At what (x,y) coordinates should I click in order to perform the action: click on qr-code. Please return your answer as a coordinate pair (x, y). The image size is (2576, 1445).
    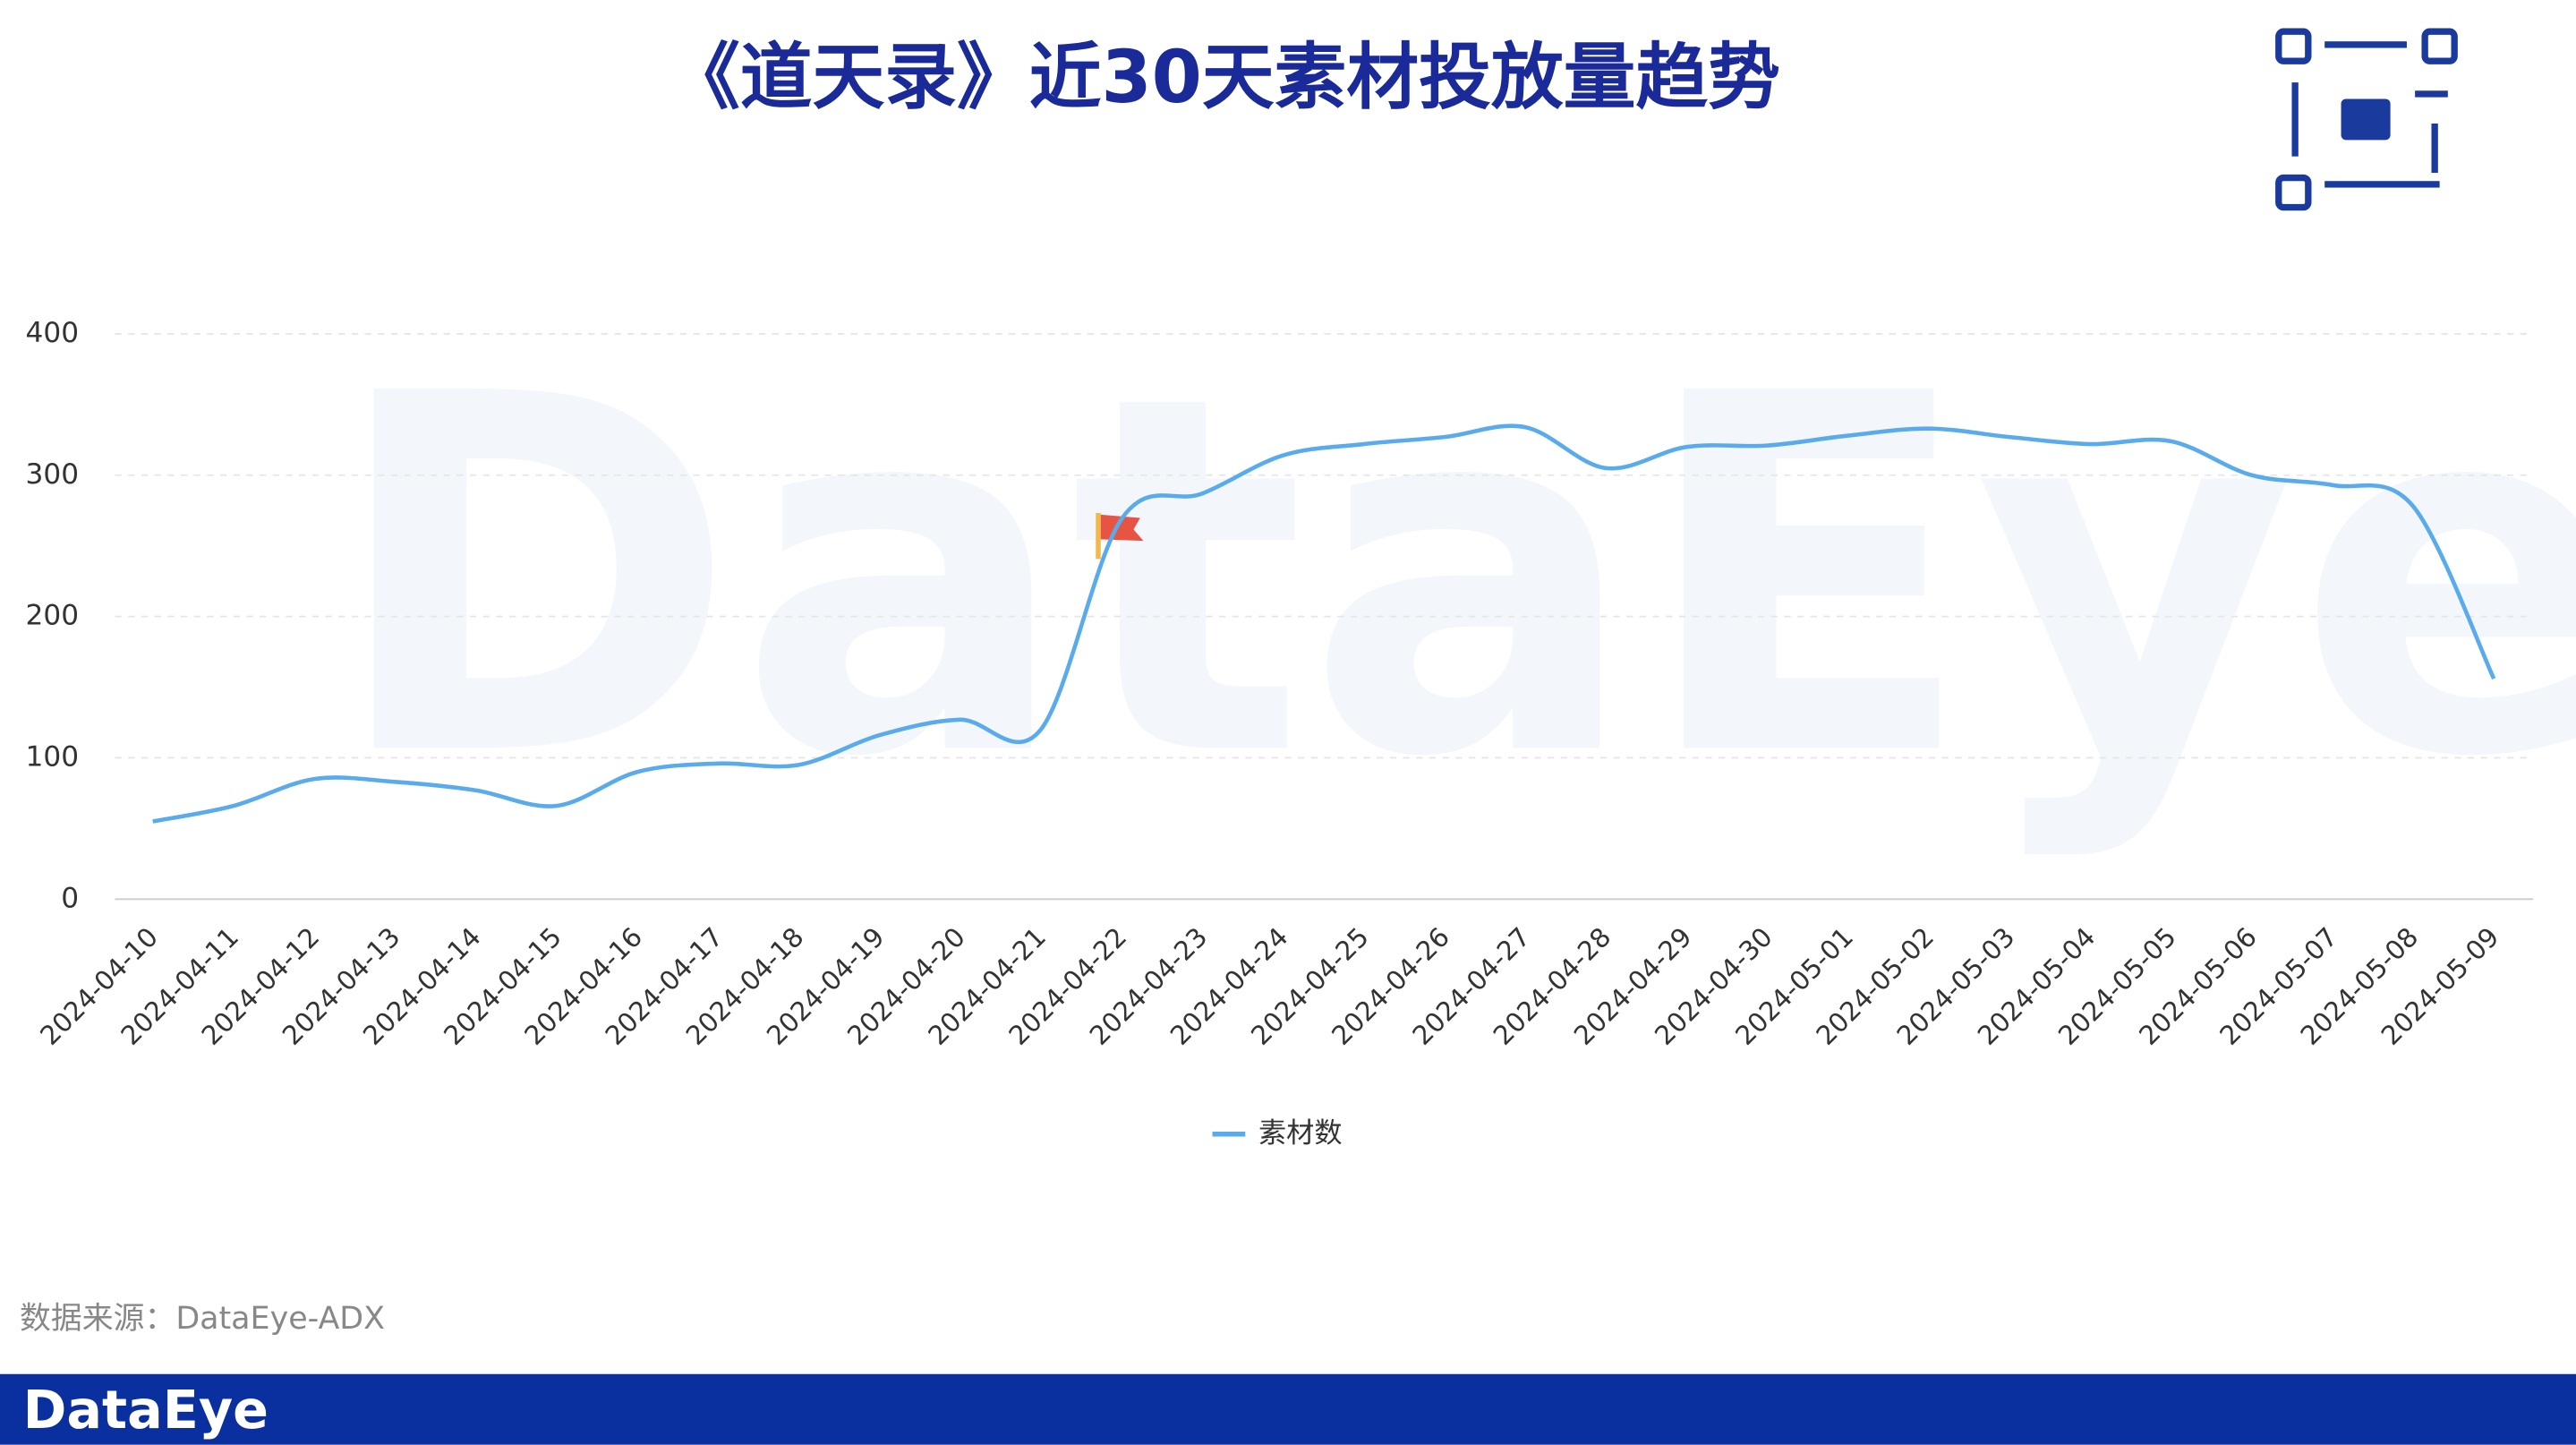
    Looking at the image, I should click on (2365, 118).